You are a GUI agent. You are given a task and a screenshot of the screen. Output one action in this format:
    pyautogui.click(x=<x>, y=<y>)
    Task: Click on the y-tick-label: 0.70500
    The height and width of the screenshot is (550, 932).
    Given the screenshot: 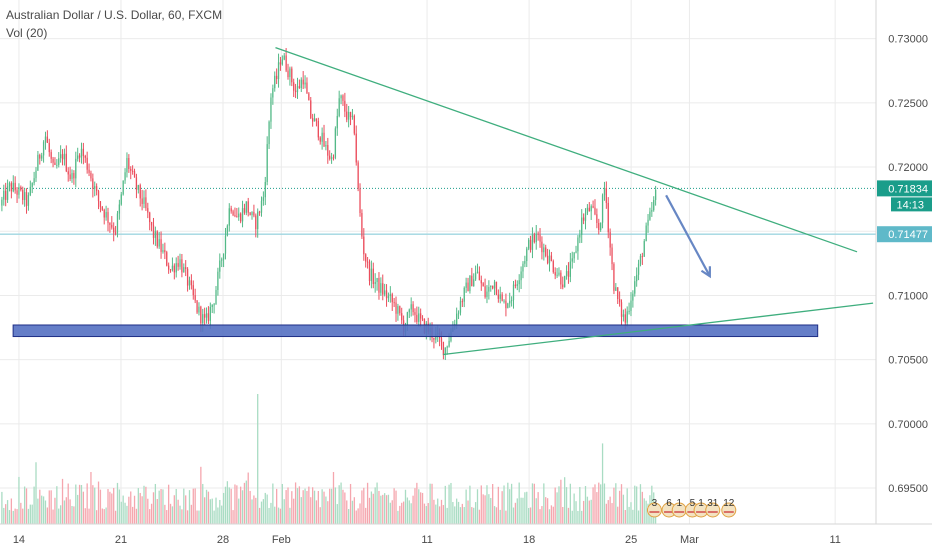 What is the action you would take?
    pyautogui.click(x=908, y=361)
    